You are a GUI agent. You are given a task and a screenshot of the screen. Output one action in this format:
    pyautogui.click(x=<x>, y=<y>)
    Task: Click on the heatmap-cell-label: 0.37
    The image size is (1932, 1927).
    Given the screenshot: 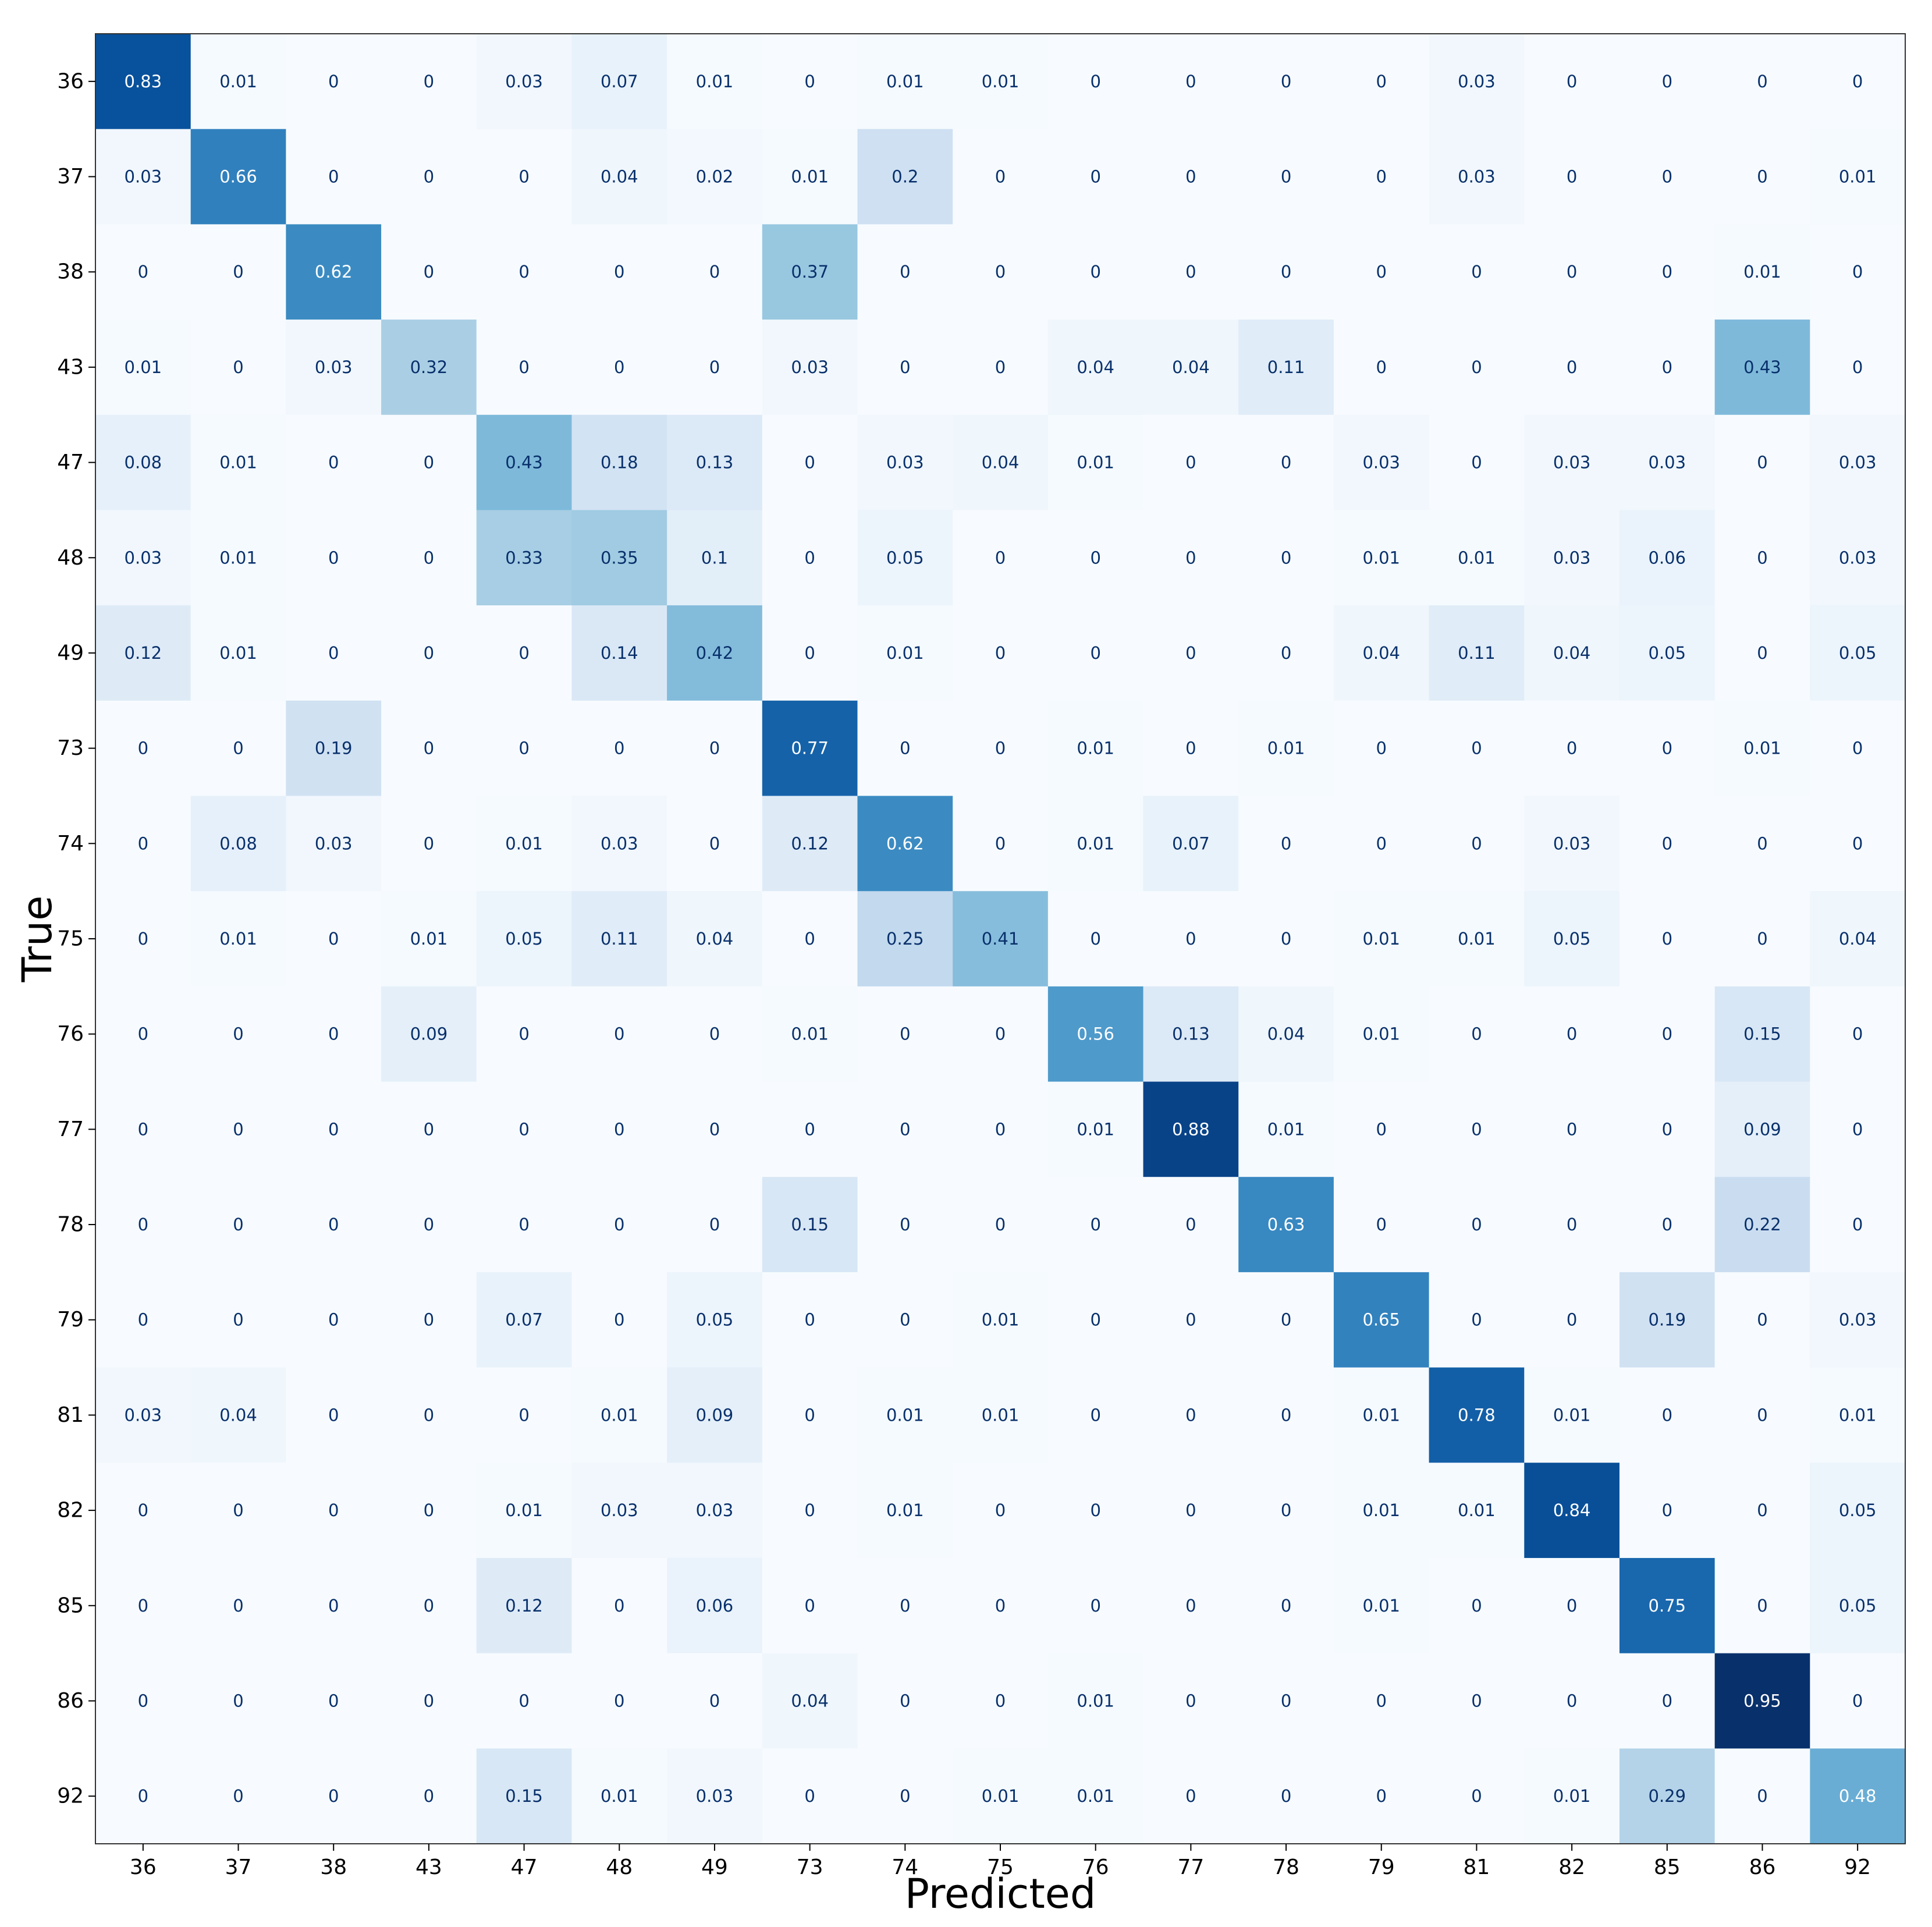 What is the action you would take?
    pyautogui.click(x=810, y=272)
    